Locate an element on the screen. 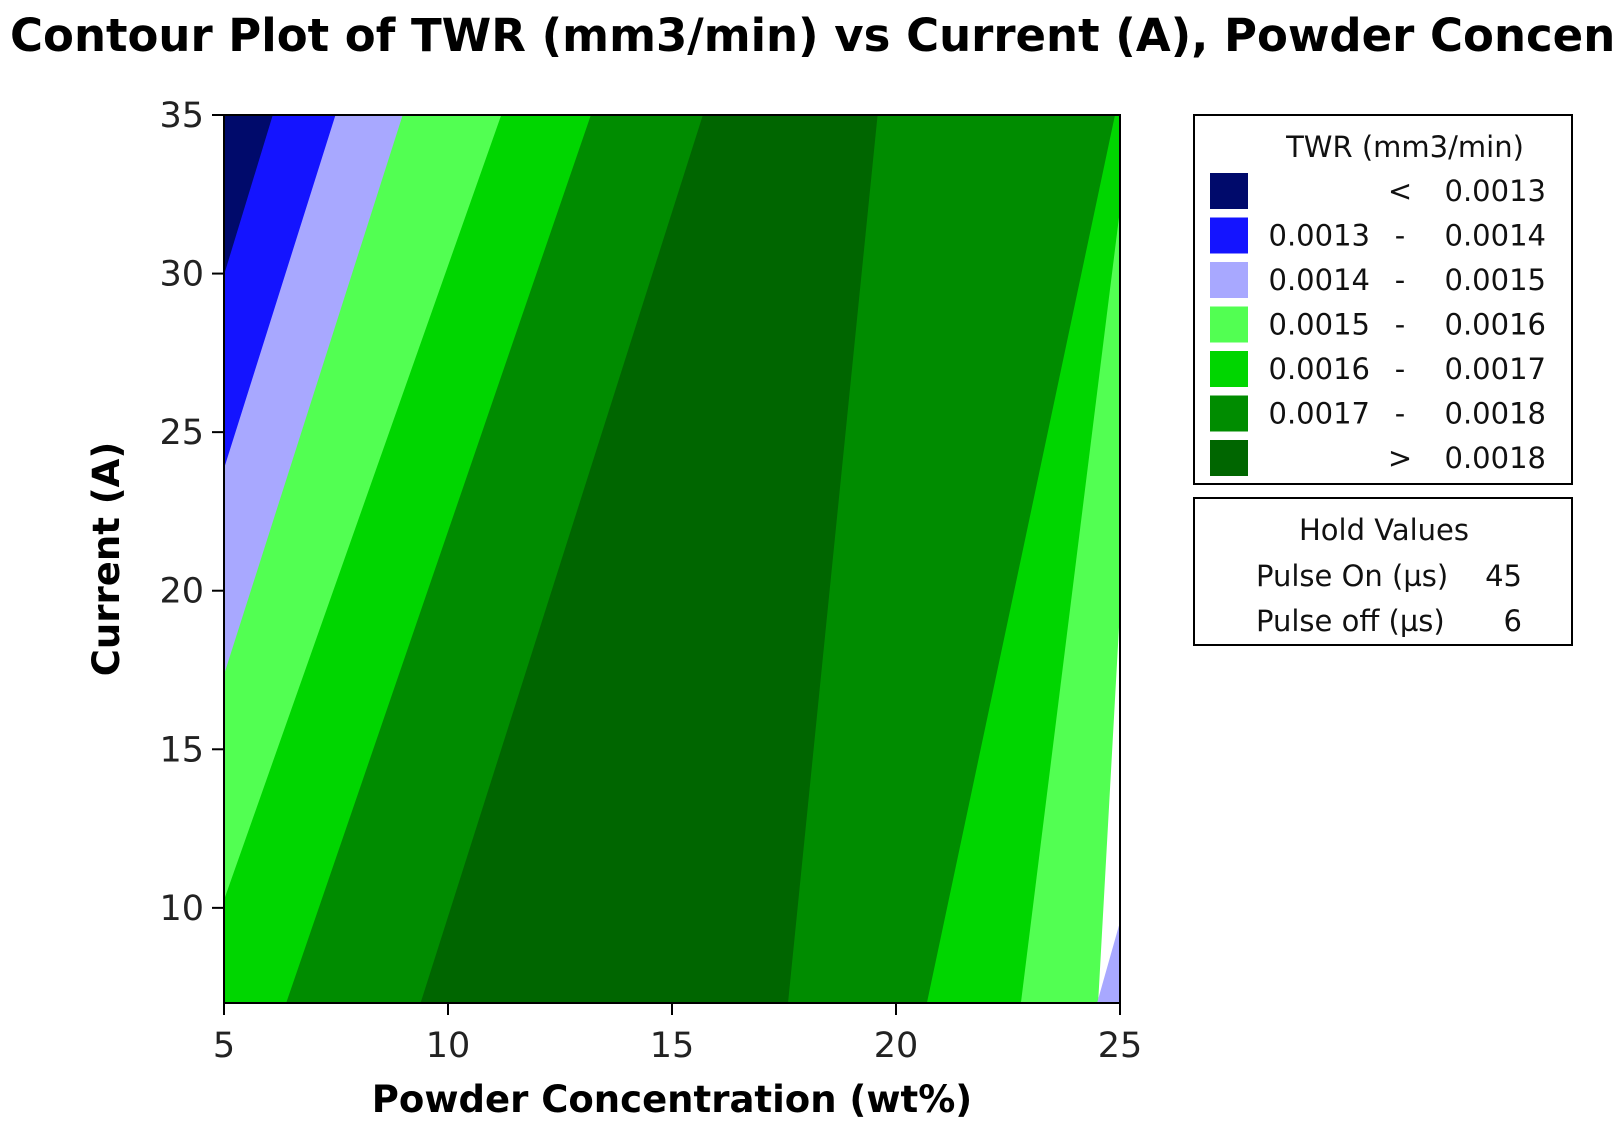 The height and width of the screenshot is (1142, 1614). x-tick-label: 25 is located at coordinates (1120, 1046).